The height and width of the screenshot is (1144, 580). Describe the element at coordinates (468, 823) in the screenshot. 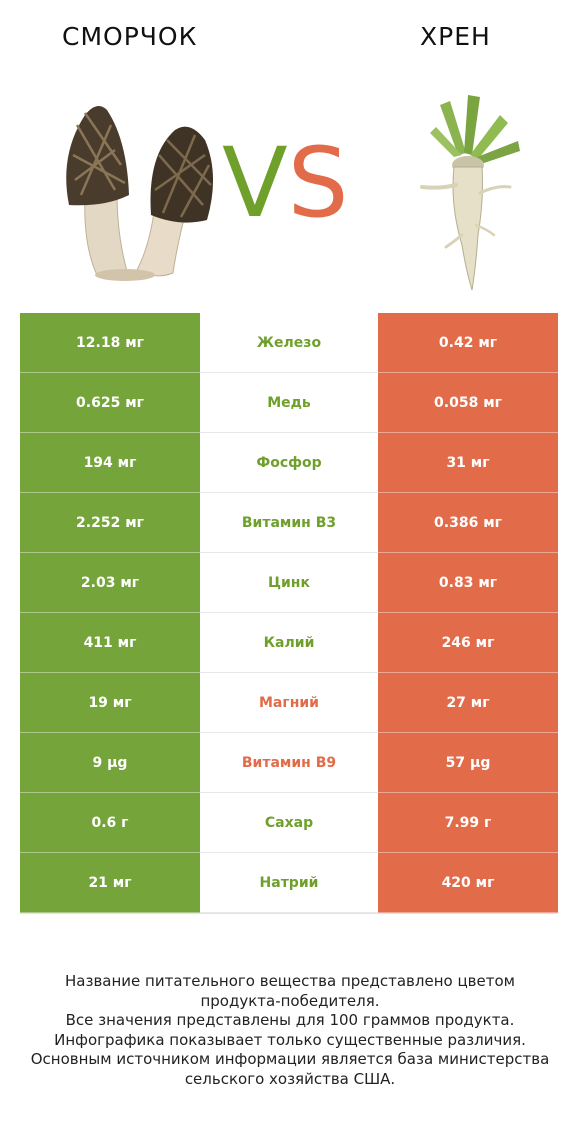

I see `right-value-cell: 7.99 г` at that location.